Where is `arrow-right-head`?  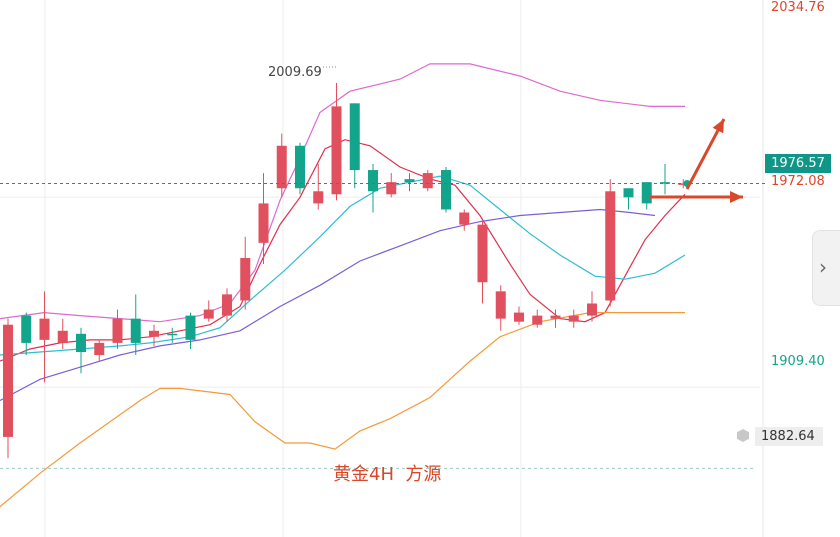
arrow-right-head is located at coordinates (736, 197).